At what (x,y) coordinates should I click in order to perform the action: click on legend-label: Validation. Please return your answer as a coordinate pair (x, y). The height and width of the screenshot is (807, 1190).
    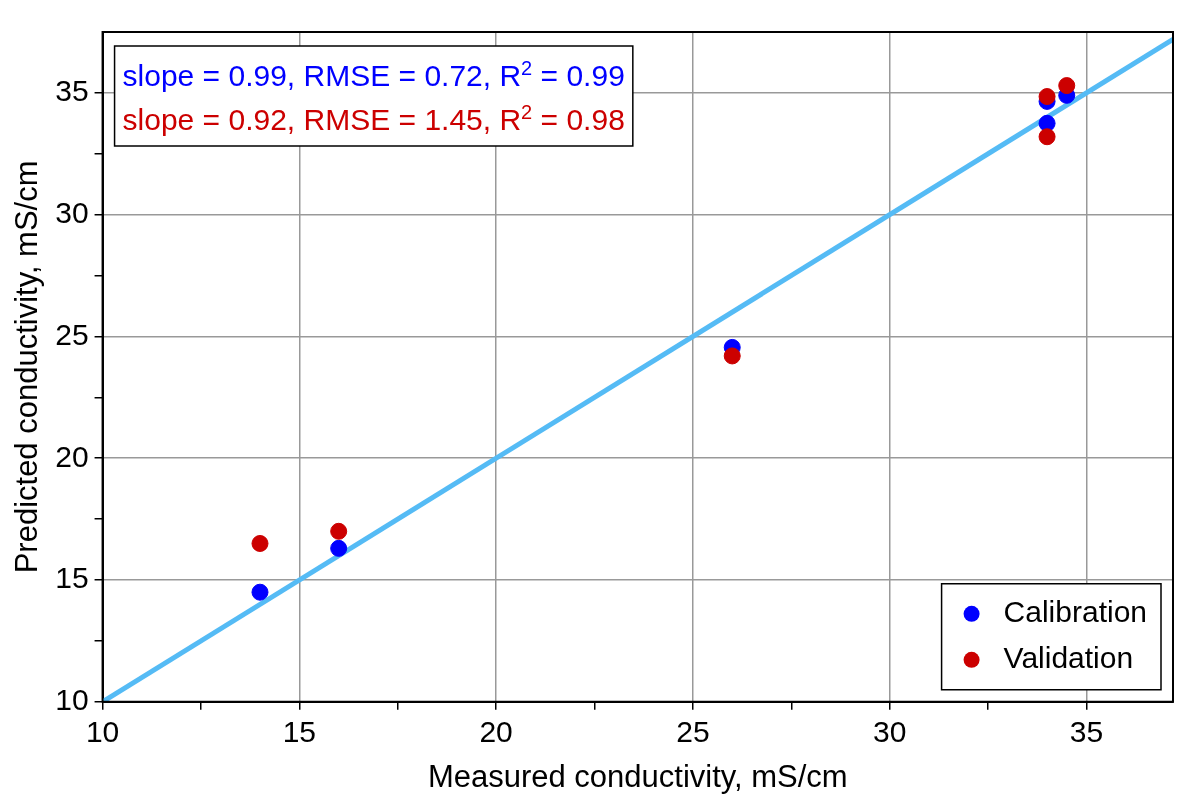
    Looking at the image, I should click on (1068, 658).